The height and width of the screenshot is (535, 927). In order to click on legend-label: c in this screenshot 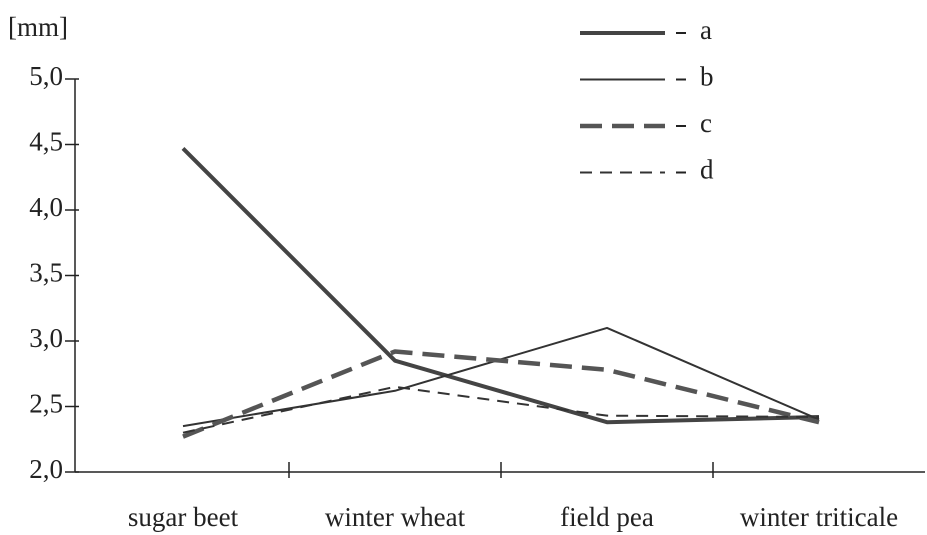, I will do `click(706, 123)`.